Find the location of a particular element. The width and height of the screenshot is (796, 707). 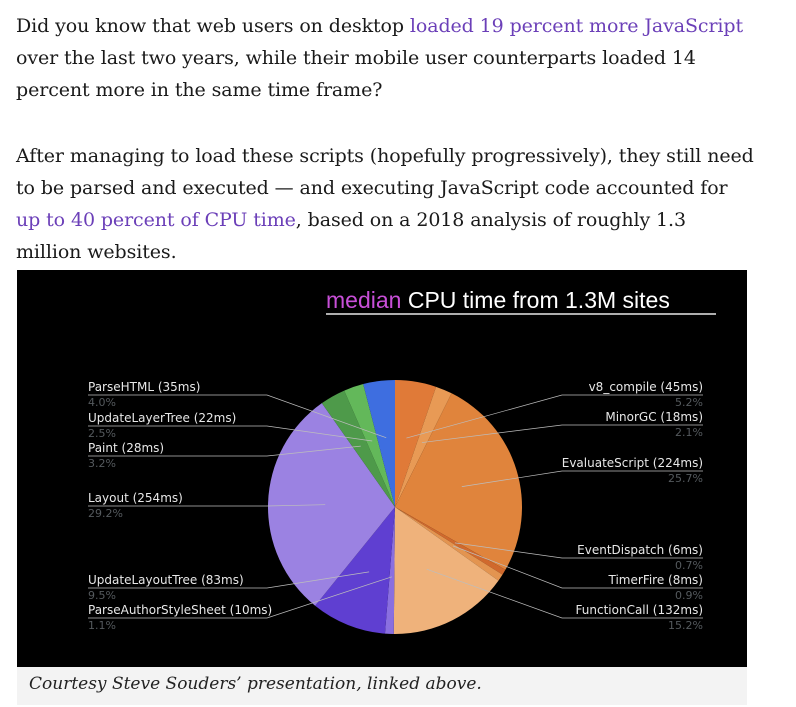

slice-percent: 2.1% is located at coordinates (689, 432).